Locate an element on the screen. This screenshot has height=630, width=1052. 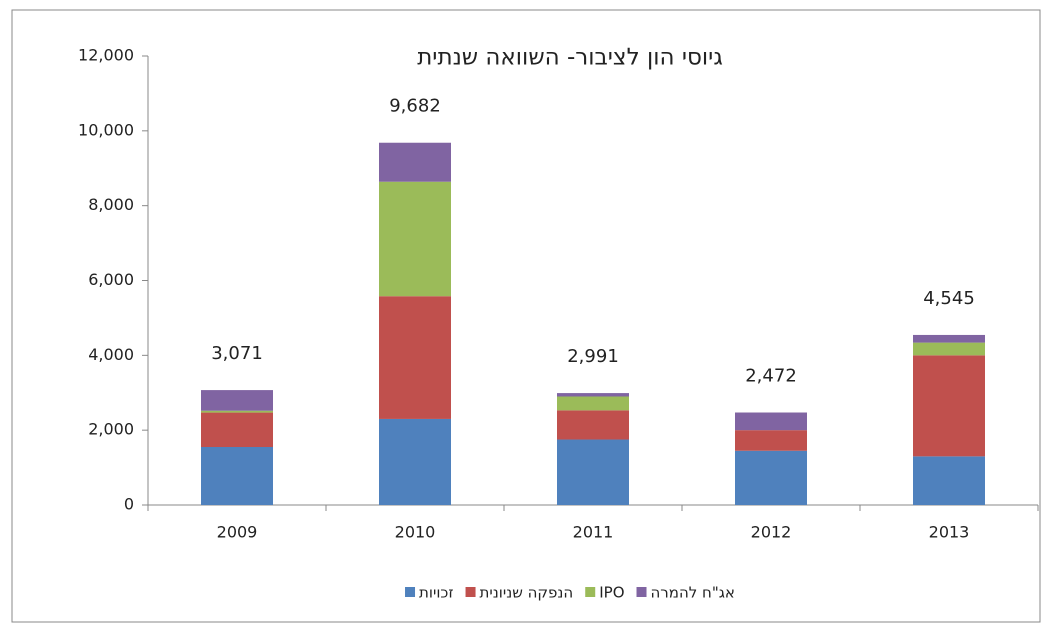
y-tick-label: 0 is located at coordinates (129, 504).